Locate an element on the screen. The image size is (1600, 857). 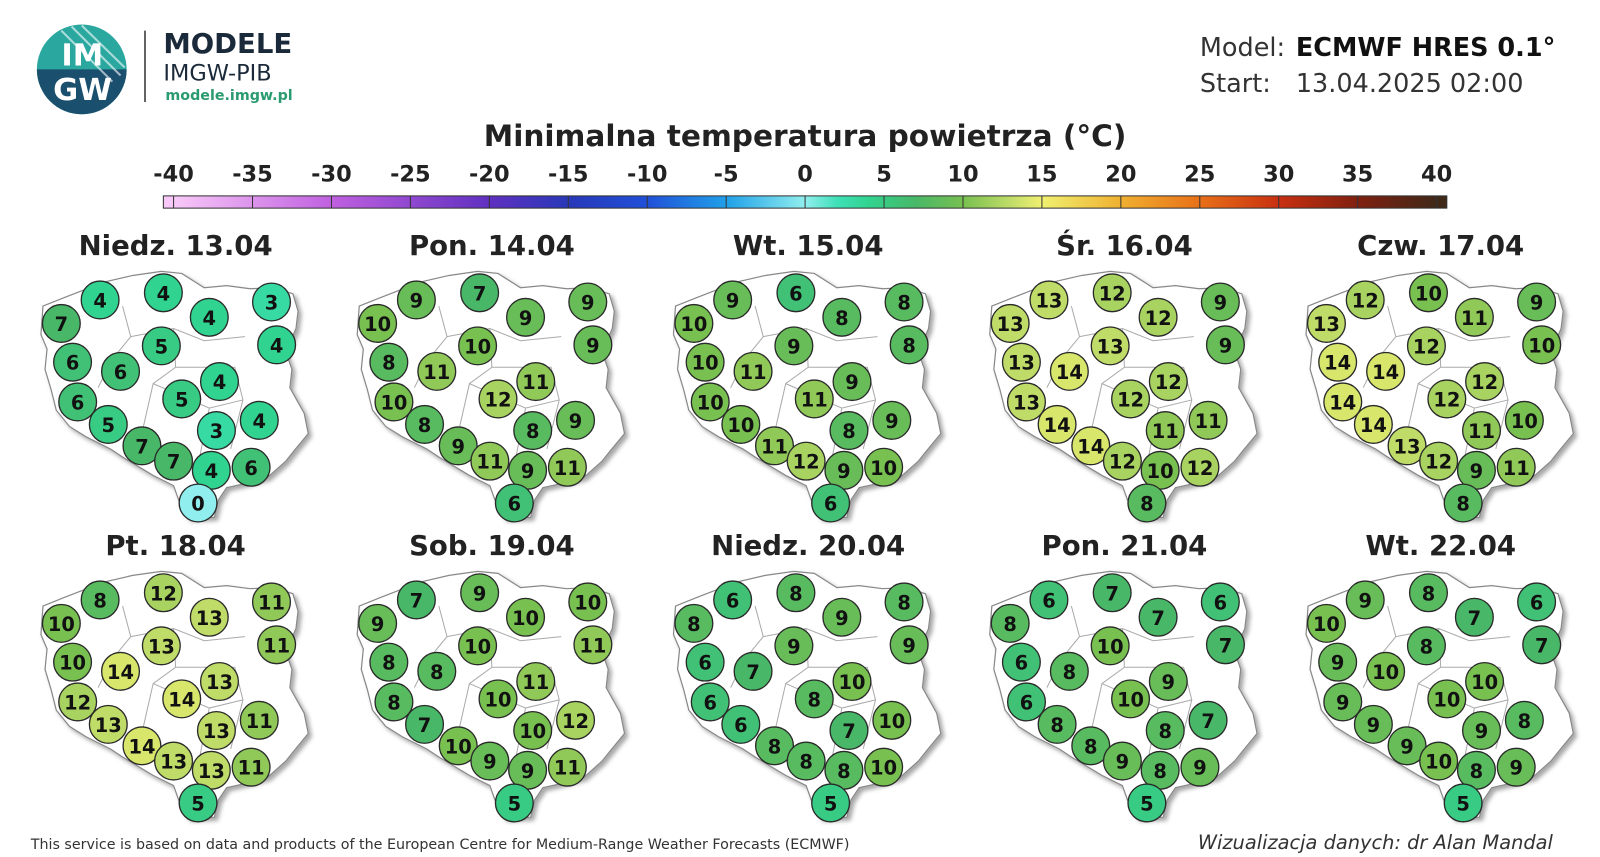
colorbar-tick-label: -10 is located at coordinates (647, 175).